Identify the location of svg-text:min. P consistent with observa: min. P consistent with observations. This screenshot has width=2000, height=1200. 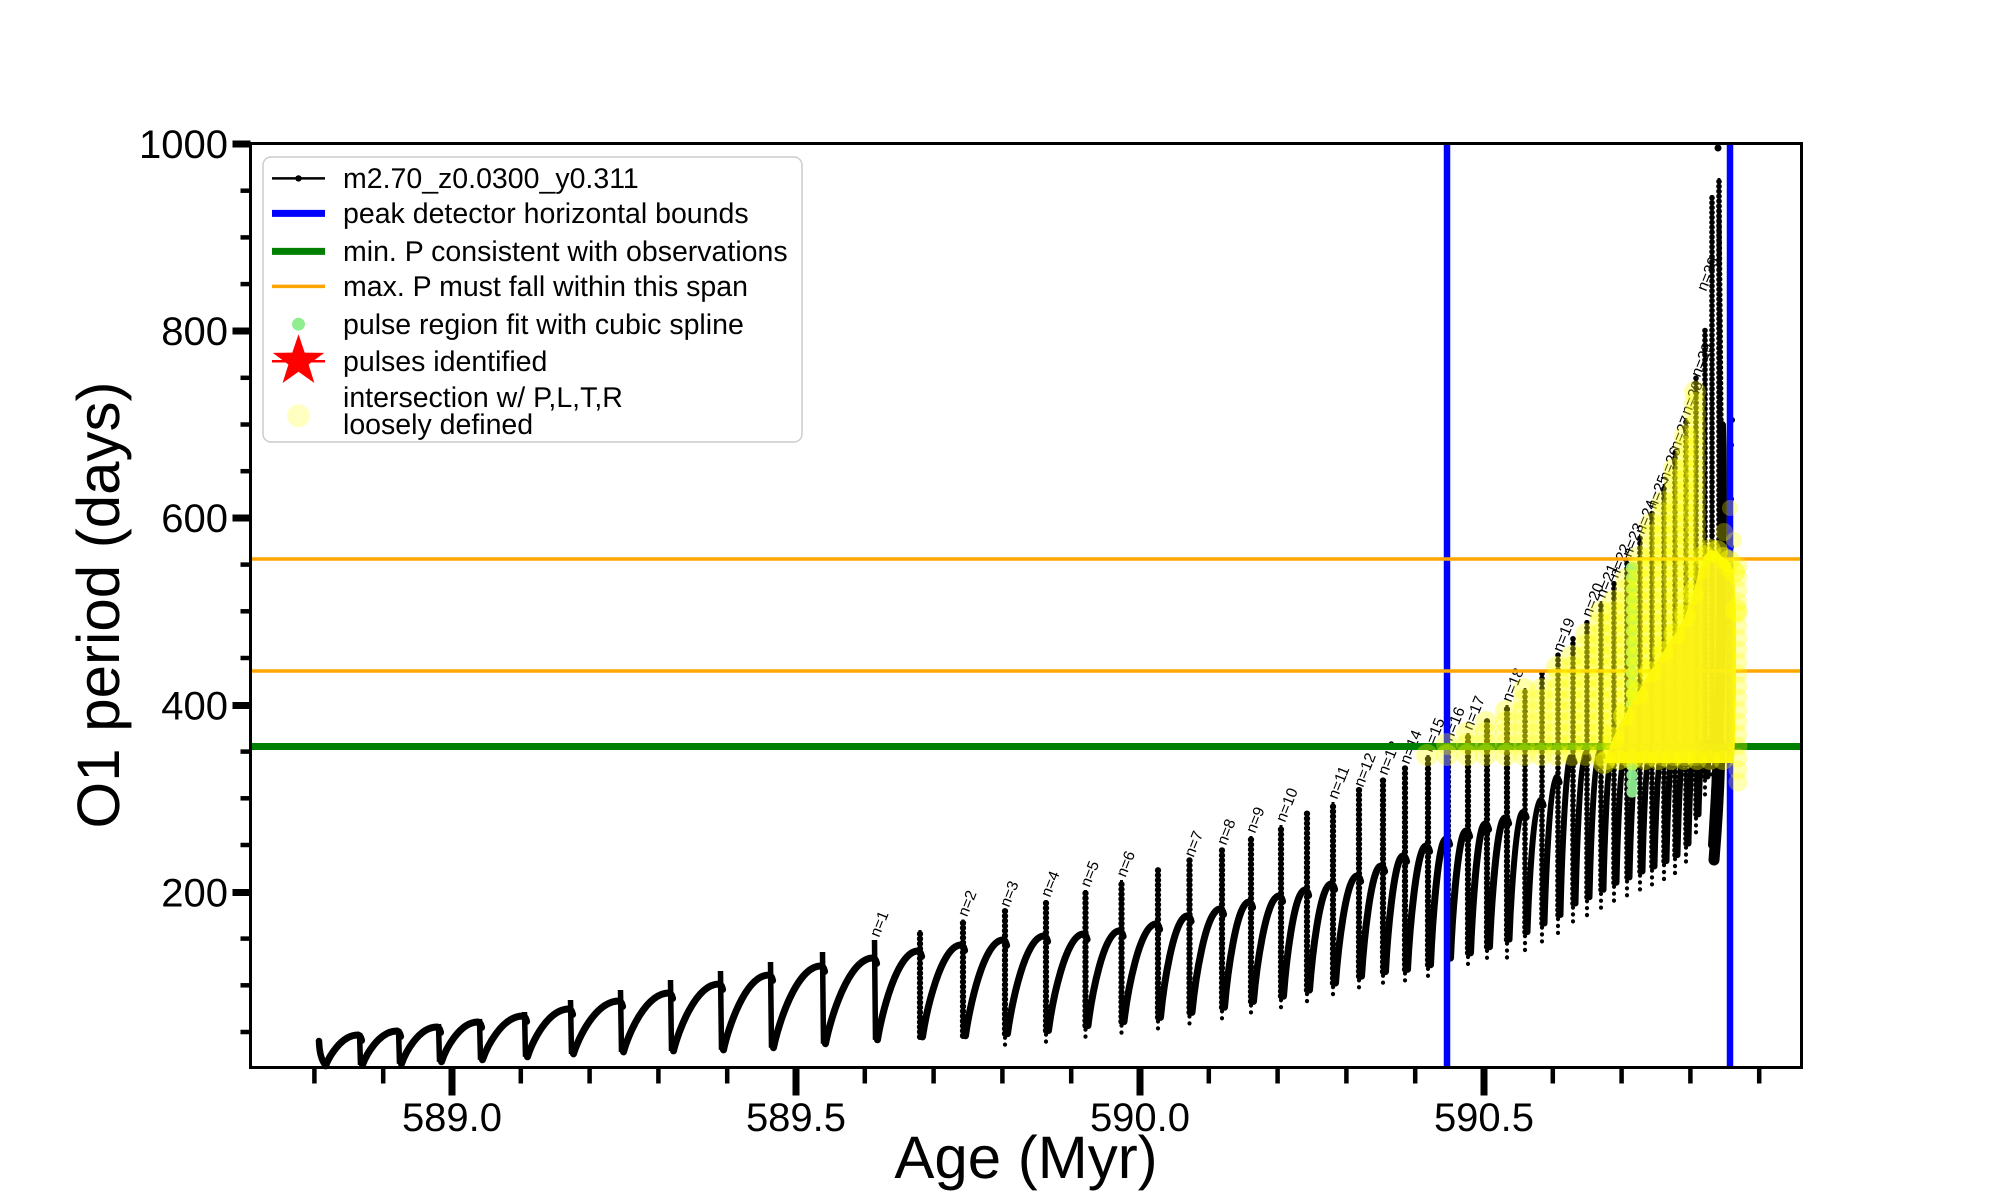
(565, 252).